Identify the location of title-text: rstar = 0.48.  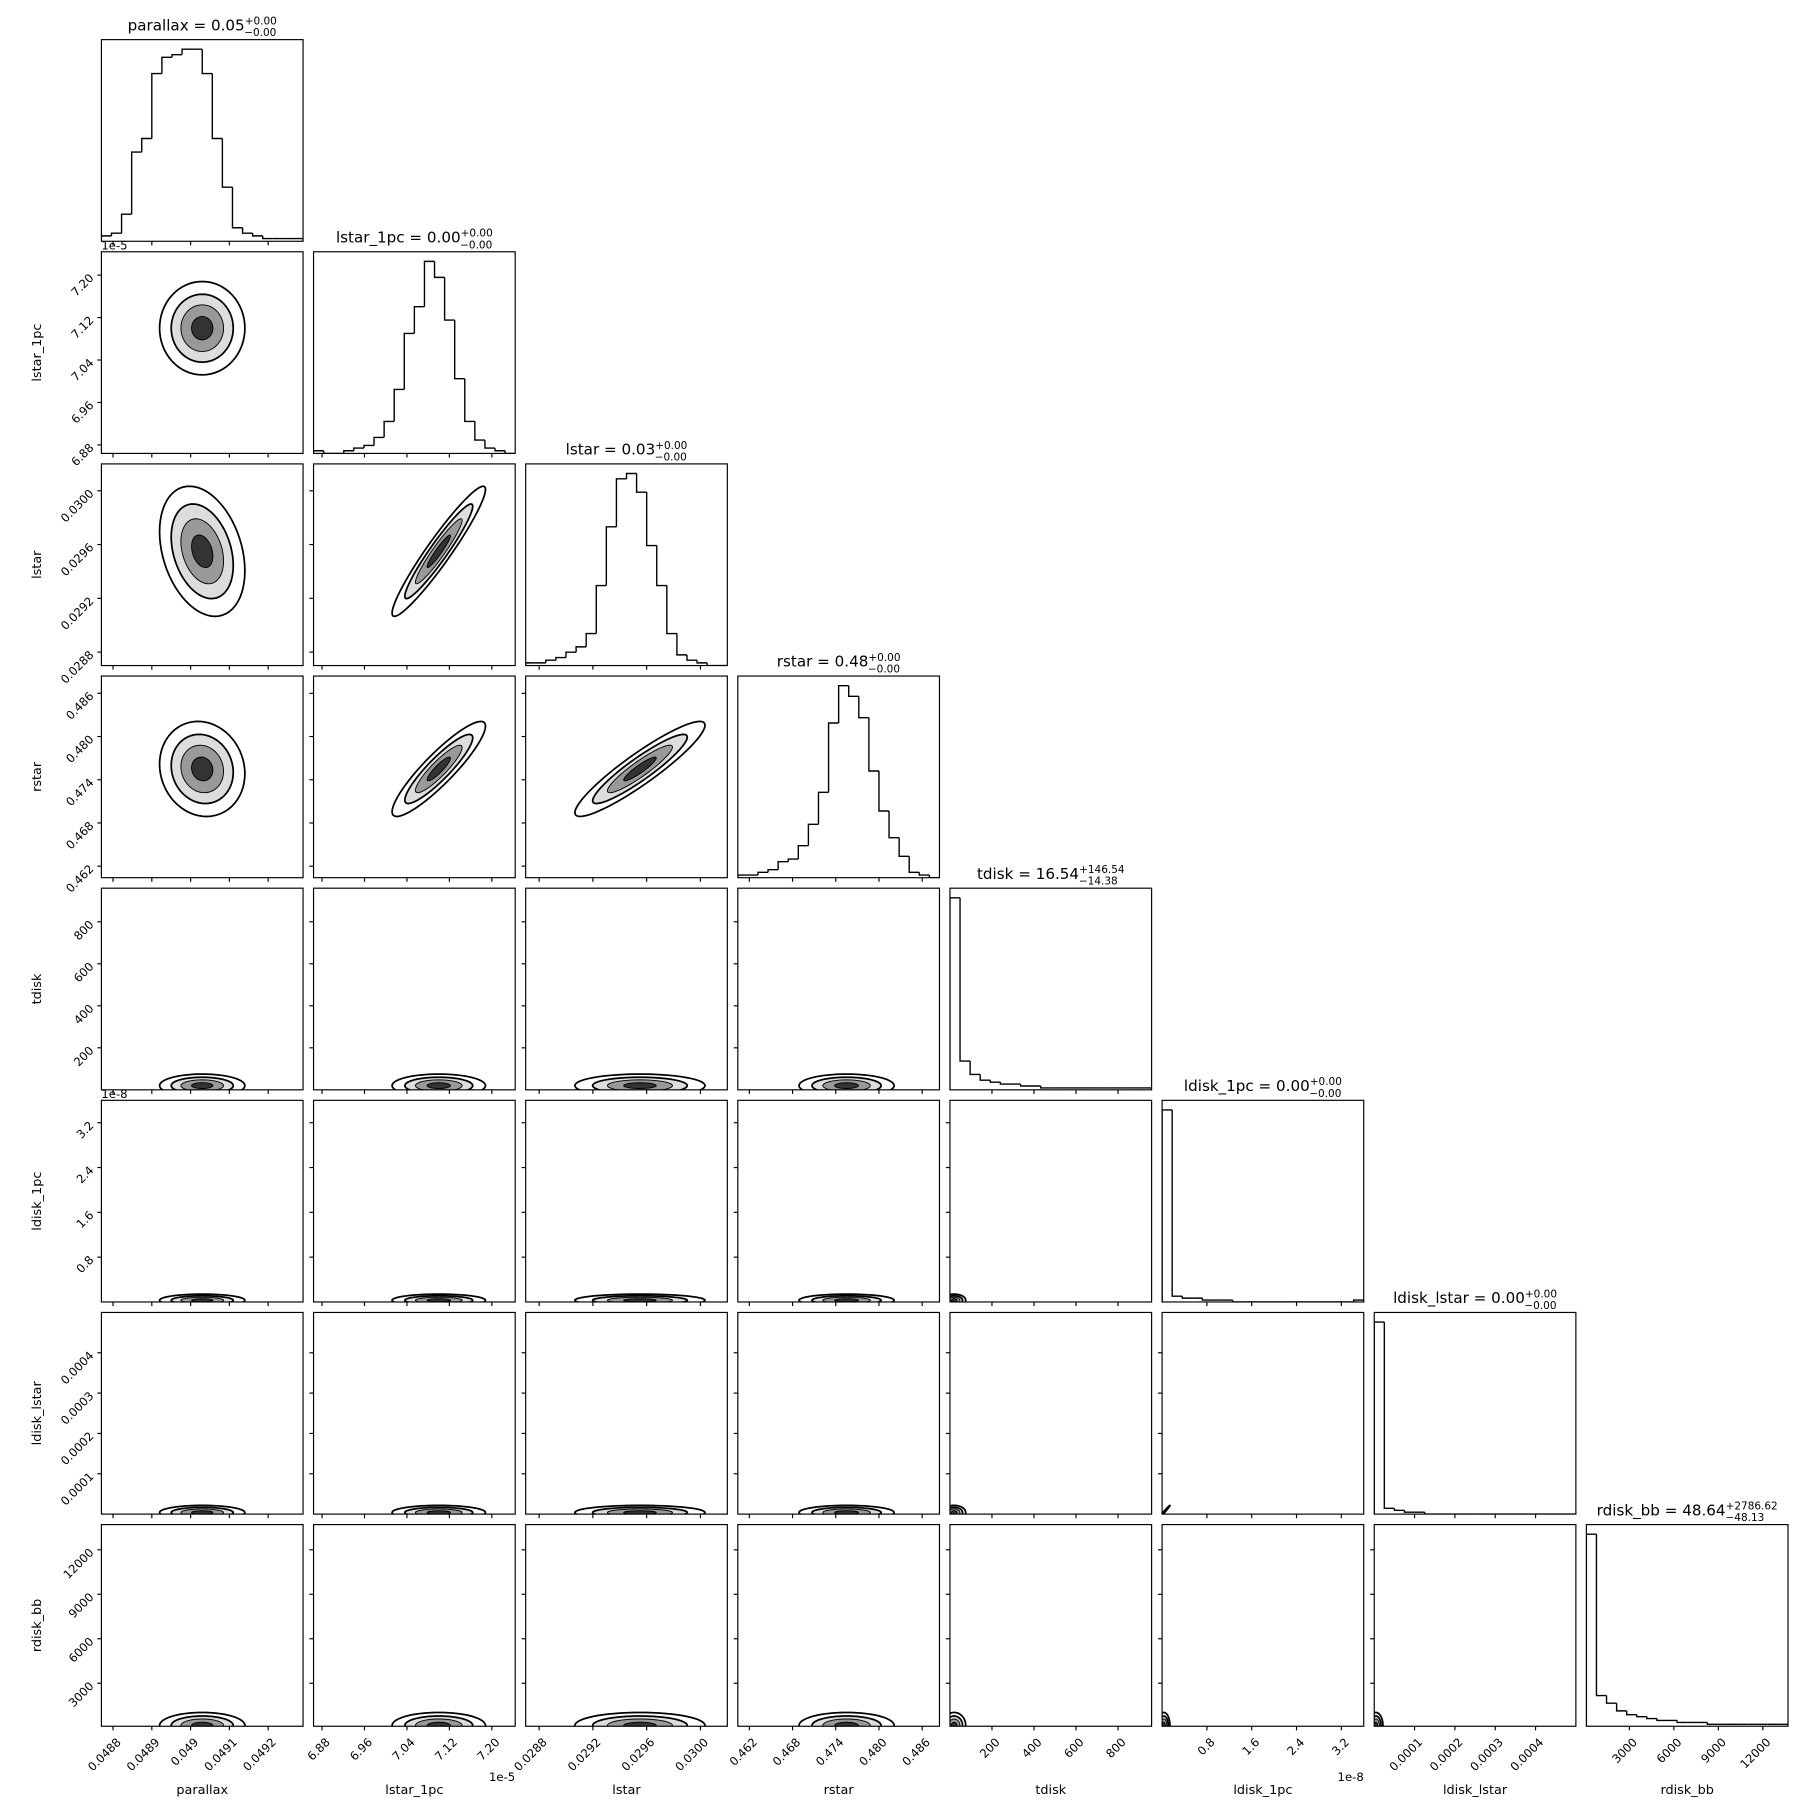
(823, 662).